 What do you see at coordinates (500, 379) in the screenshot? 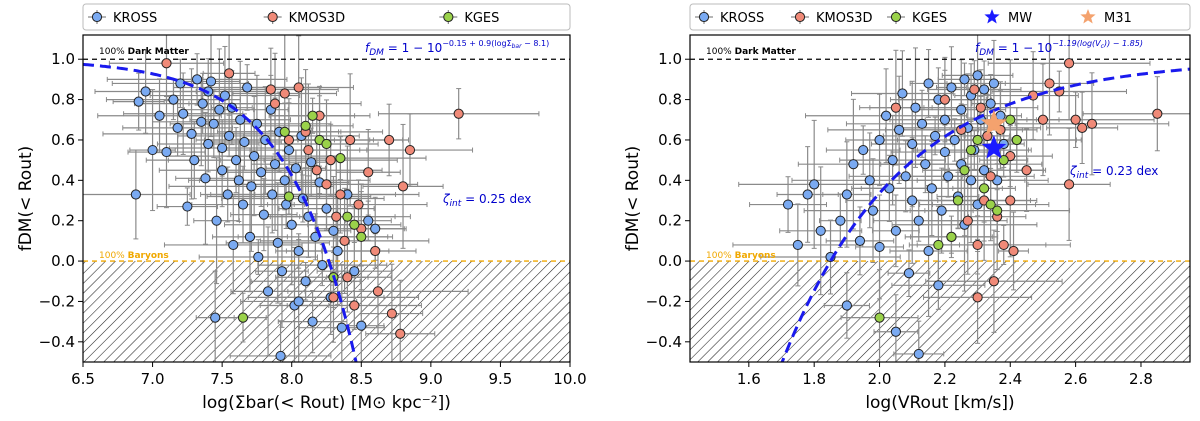
I see `x-tick-label: 9.5` at bounding box center [500, 379].